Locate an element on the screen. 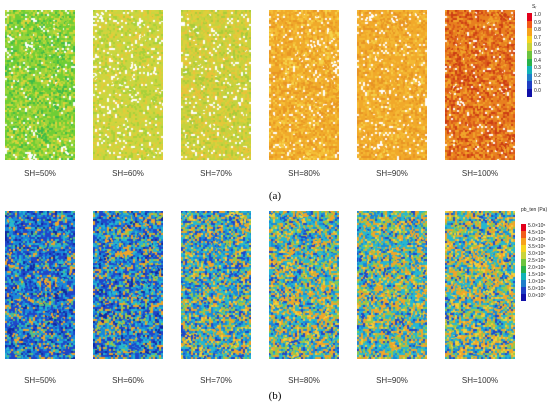 This screenshot has width=550, height=407. panel-label-a: (a) is located at coordinates (275, 196).